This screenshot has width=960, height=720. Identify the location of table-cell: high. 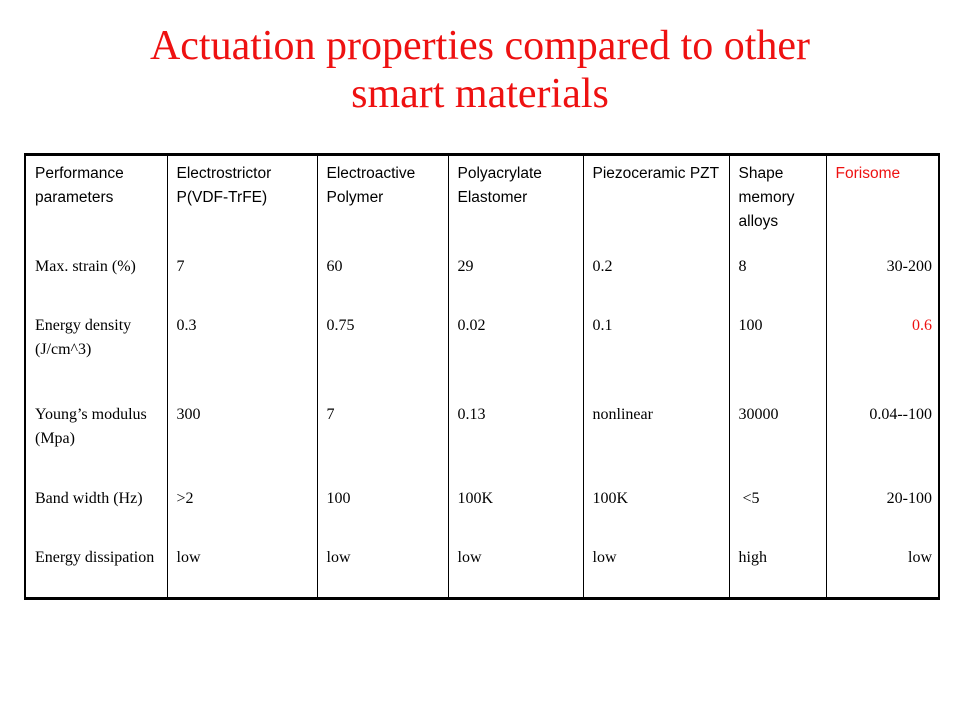
(777, 569).